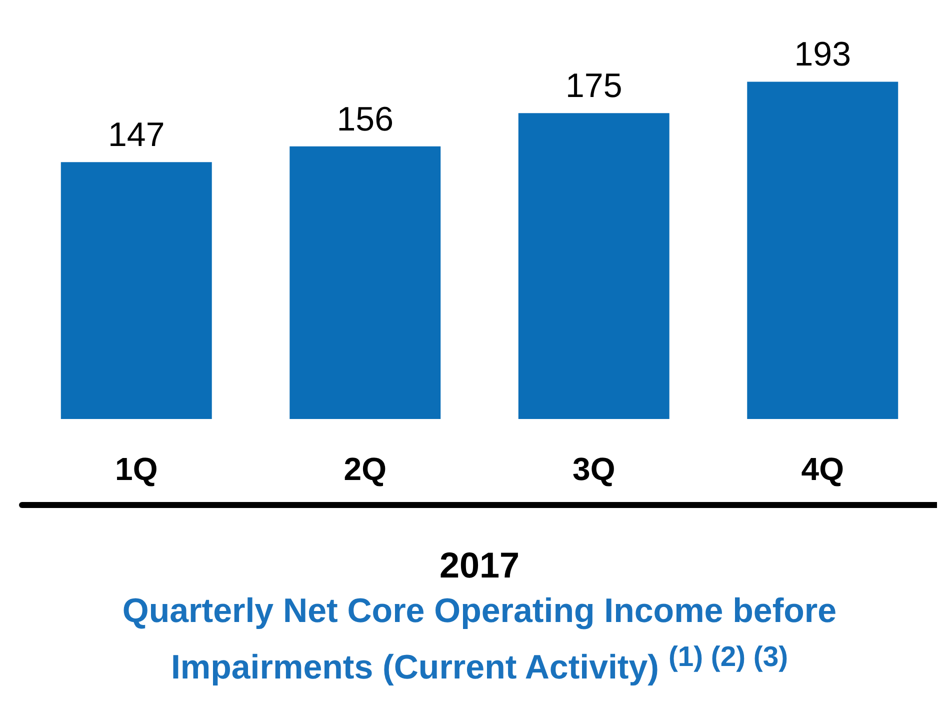 The width and height of the screenshot is (945, 708). What do you see at coordinates (594, 86) in the screenshot?
I see `data-label: 175` at bounding box center [594, 86].